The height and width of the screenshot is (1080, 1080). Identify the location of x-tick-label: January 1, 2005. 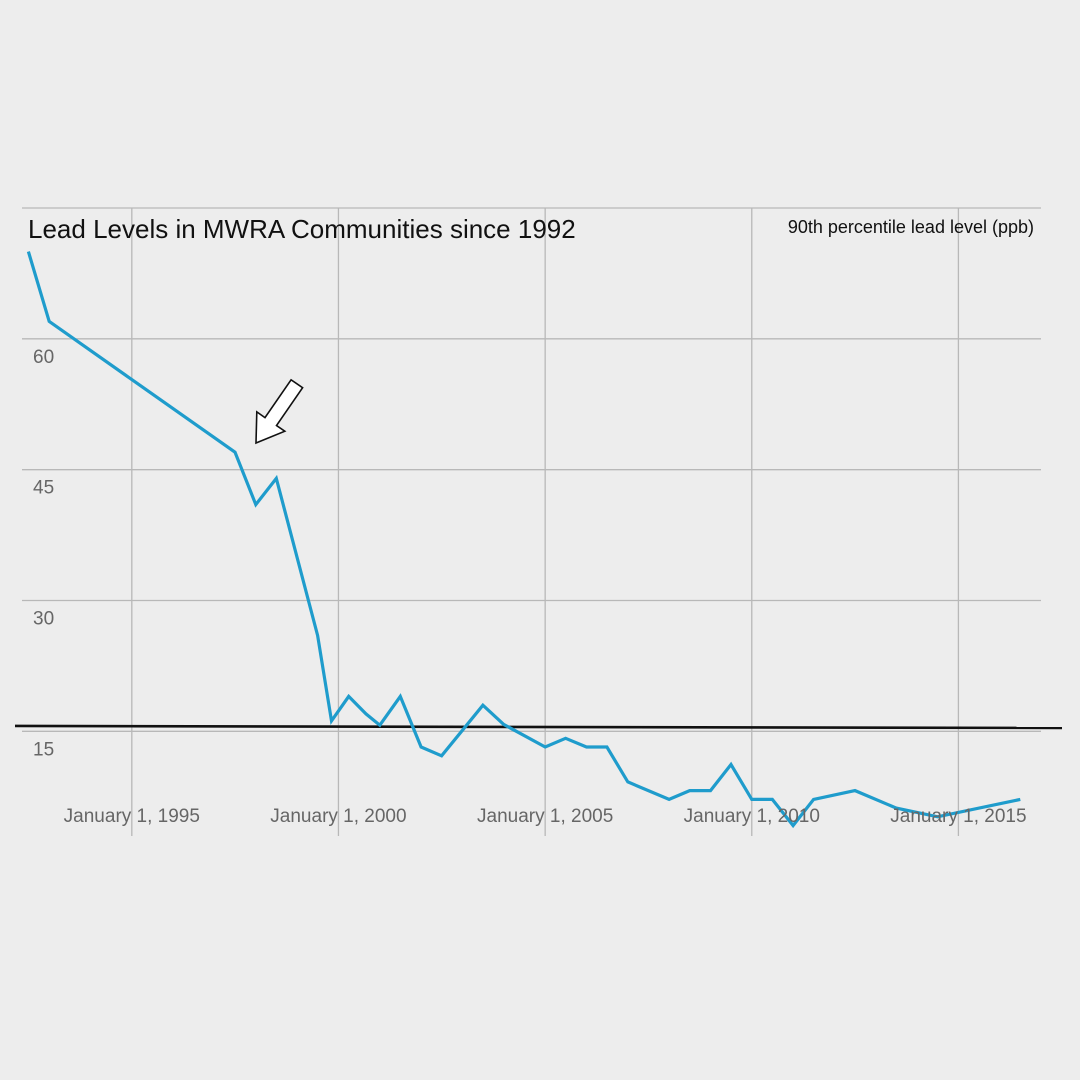
(545, 816).